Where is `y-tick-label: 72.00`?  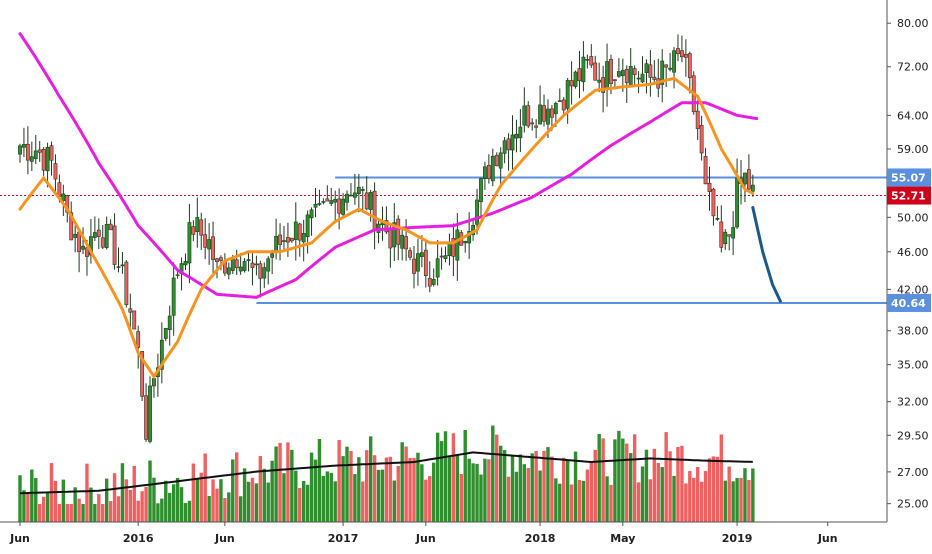
y-tick-label: 72.00 is located at coordinates (913, 67).